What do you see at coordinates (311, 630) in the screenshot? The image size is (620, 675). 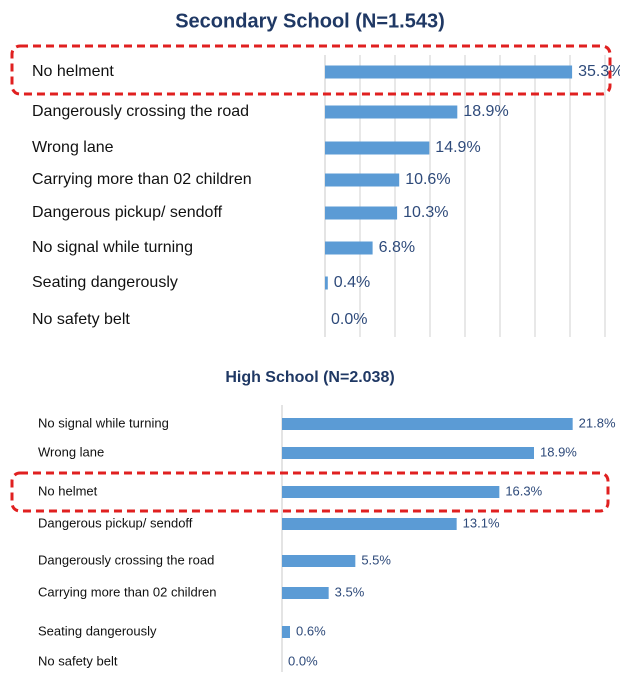 I see `value-label: 0.6%` at bounding box center [311, 630].